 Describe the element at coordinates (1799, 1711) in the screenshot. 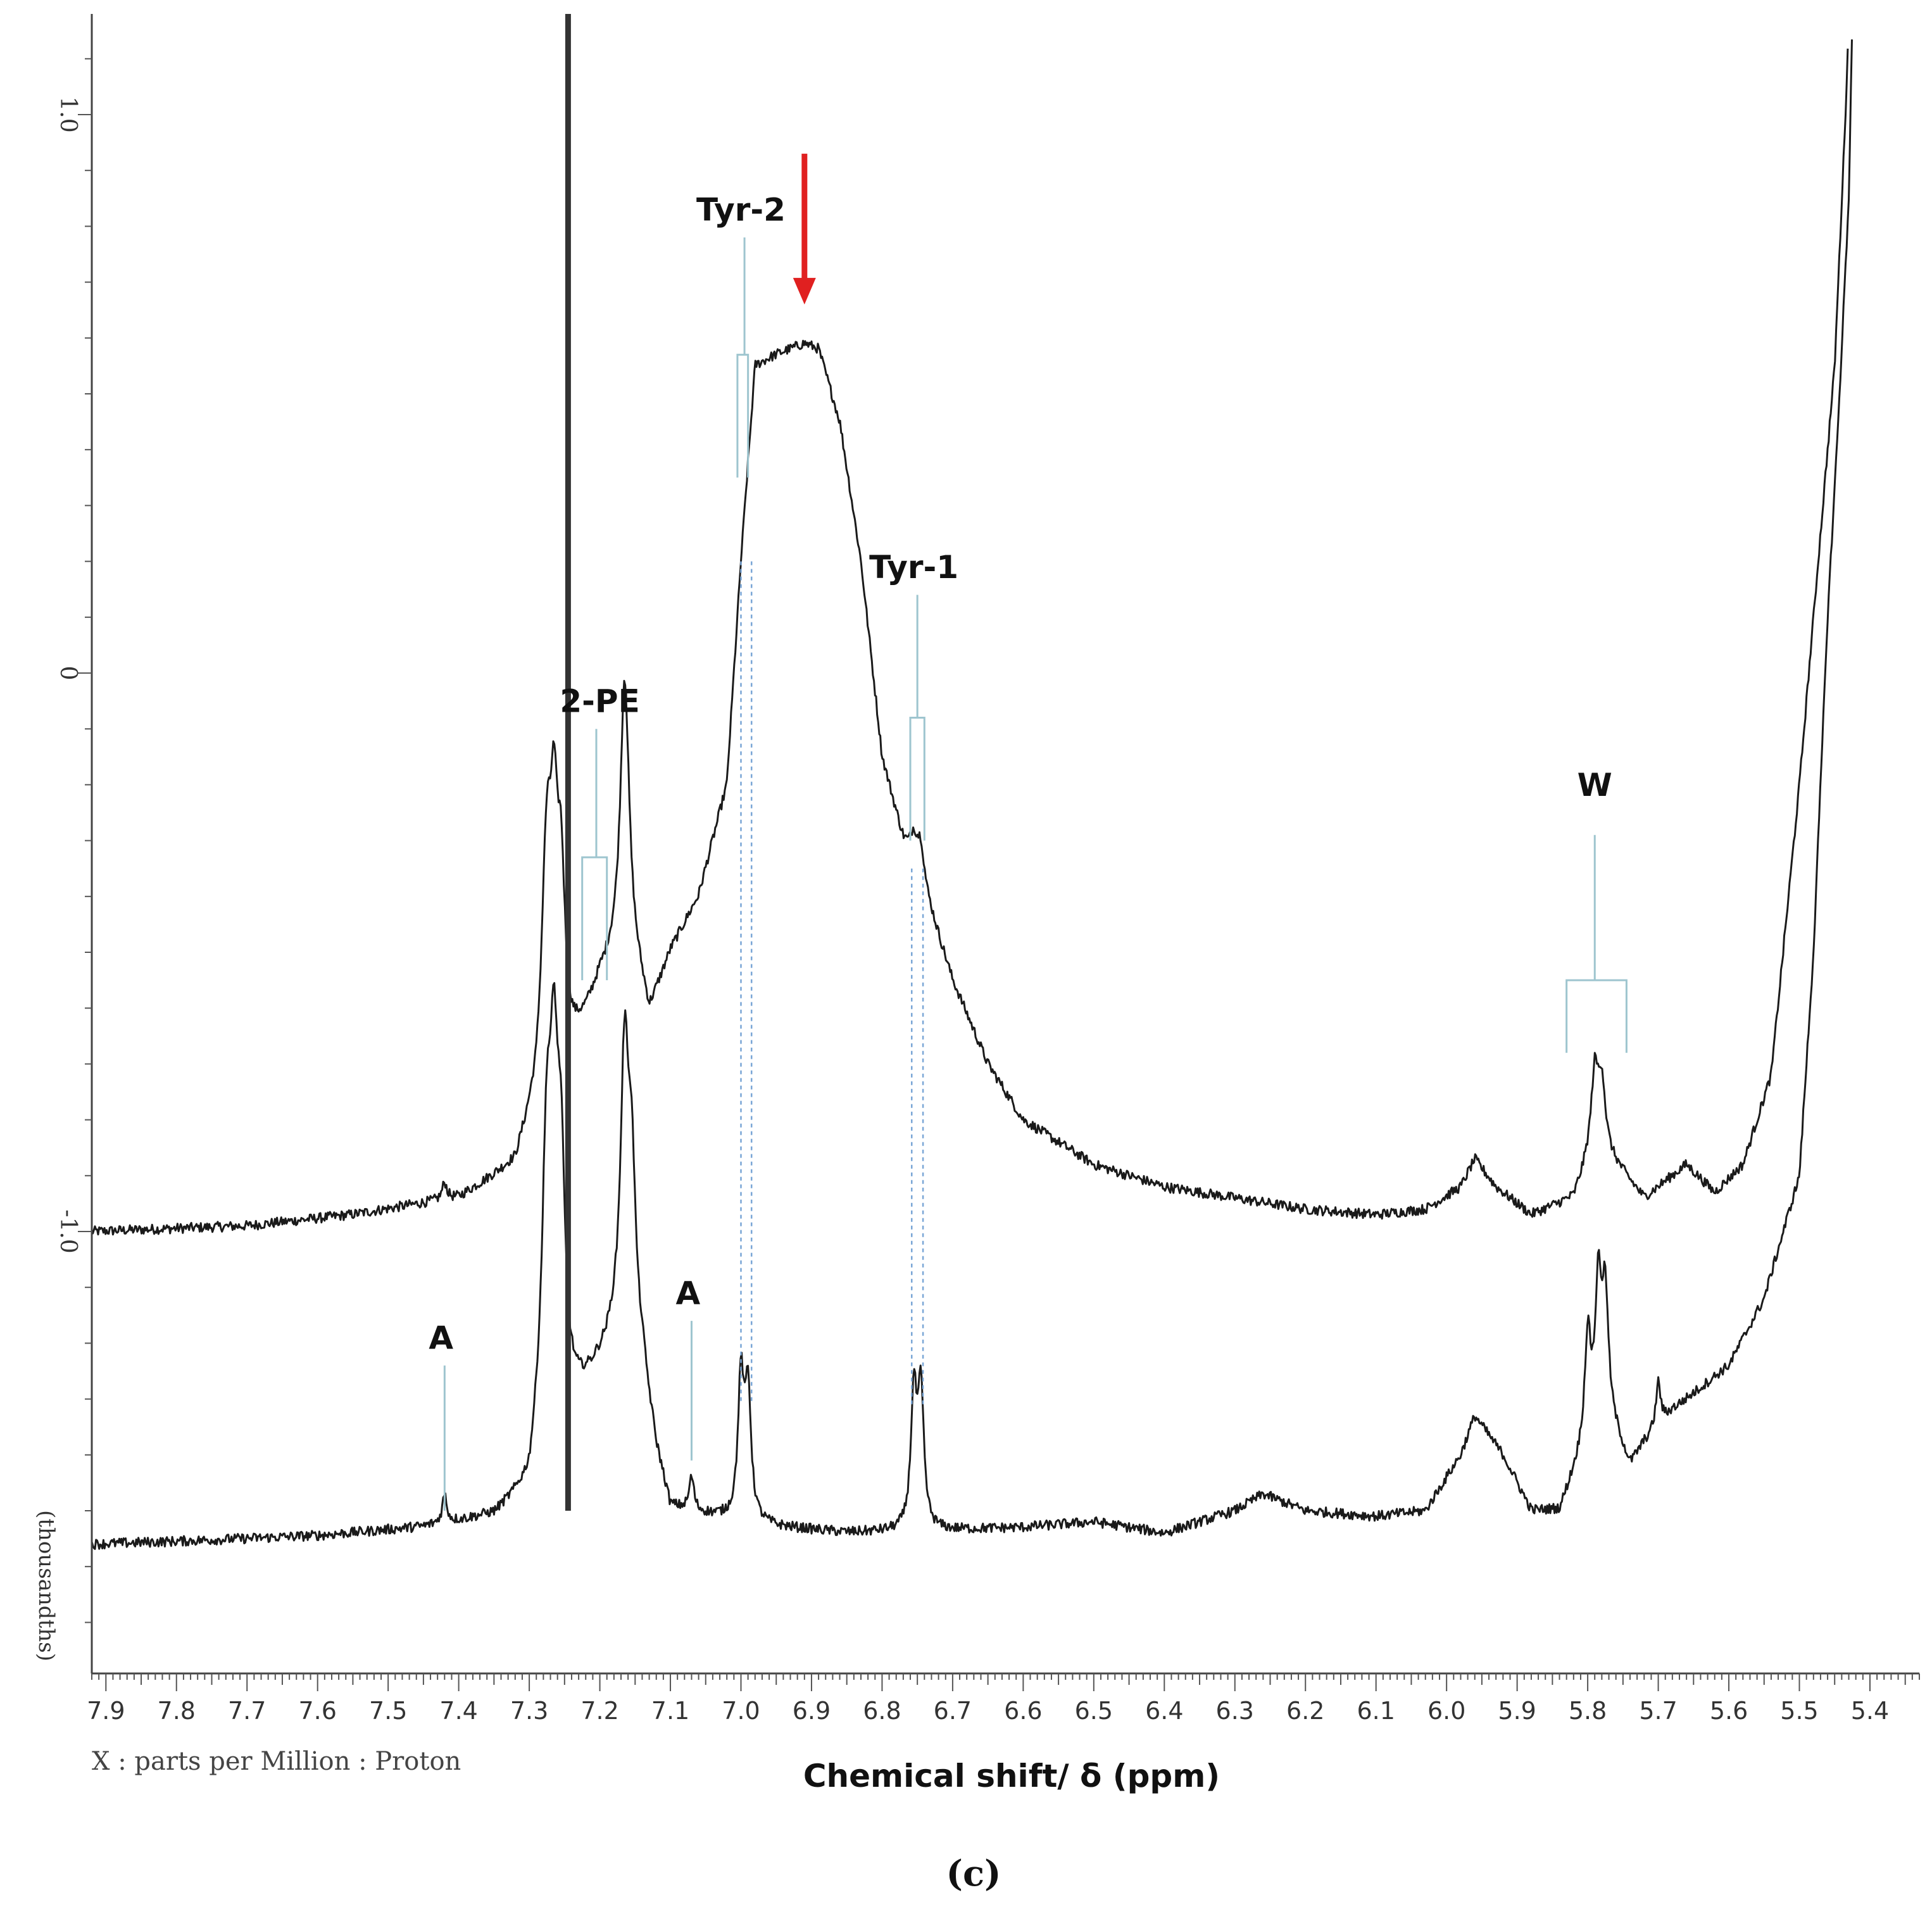

I see `x-tick-label: 5.5` at that location.